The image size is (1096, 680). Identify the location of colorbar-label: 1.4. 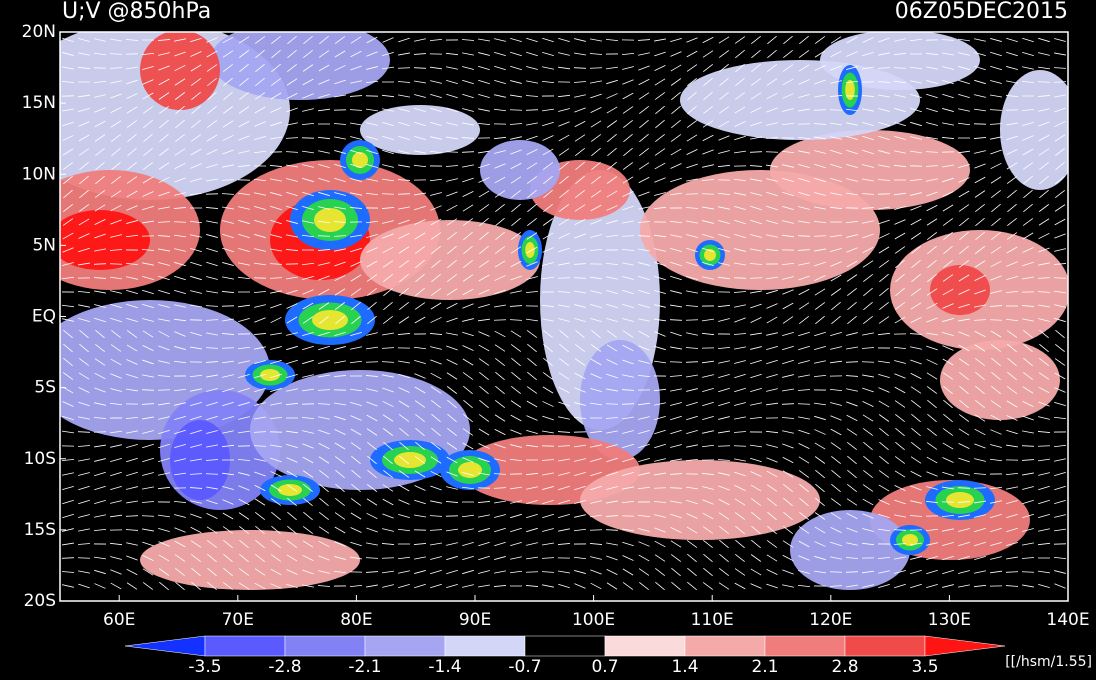
(684, 667).